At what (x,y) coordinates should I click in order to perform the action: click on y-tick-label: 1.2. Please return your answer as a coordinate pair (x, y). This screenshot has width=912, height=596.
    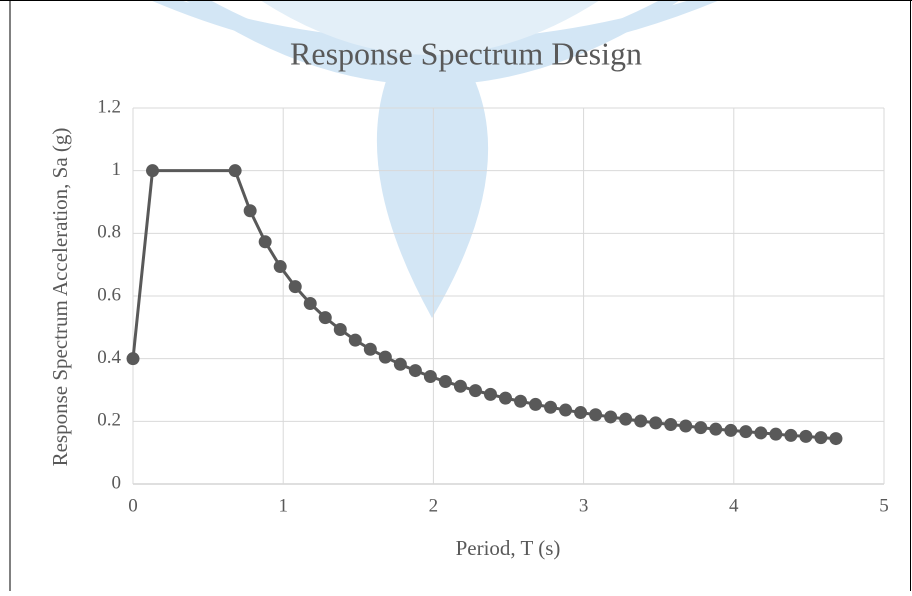
    Looking at the image, I should click on (109, 106).